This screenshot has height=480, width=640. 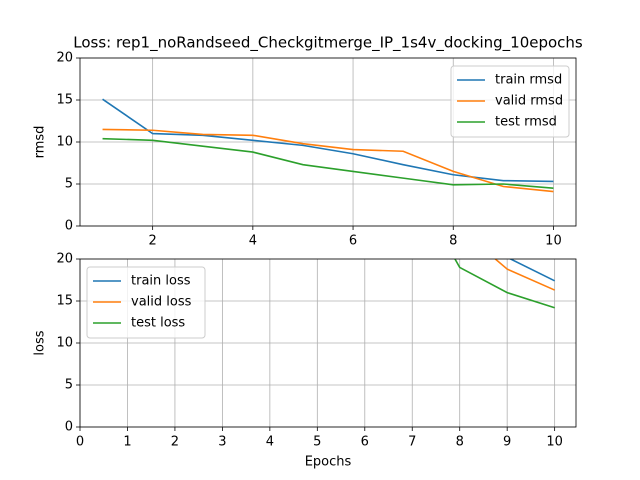 What do you see at coordinates (127, 442) in the screenshot?
I see `x-tick-label: 1` at bounding box center [127, 442].